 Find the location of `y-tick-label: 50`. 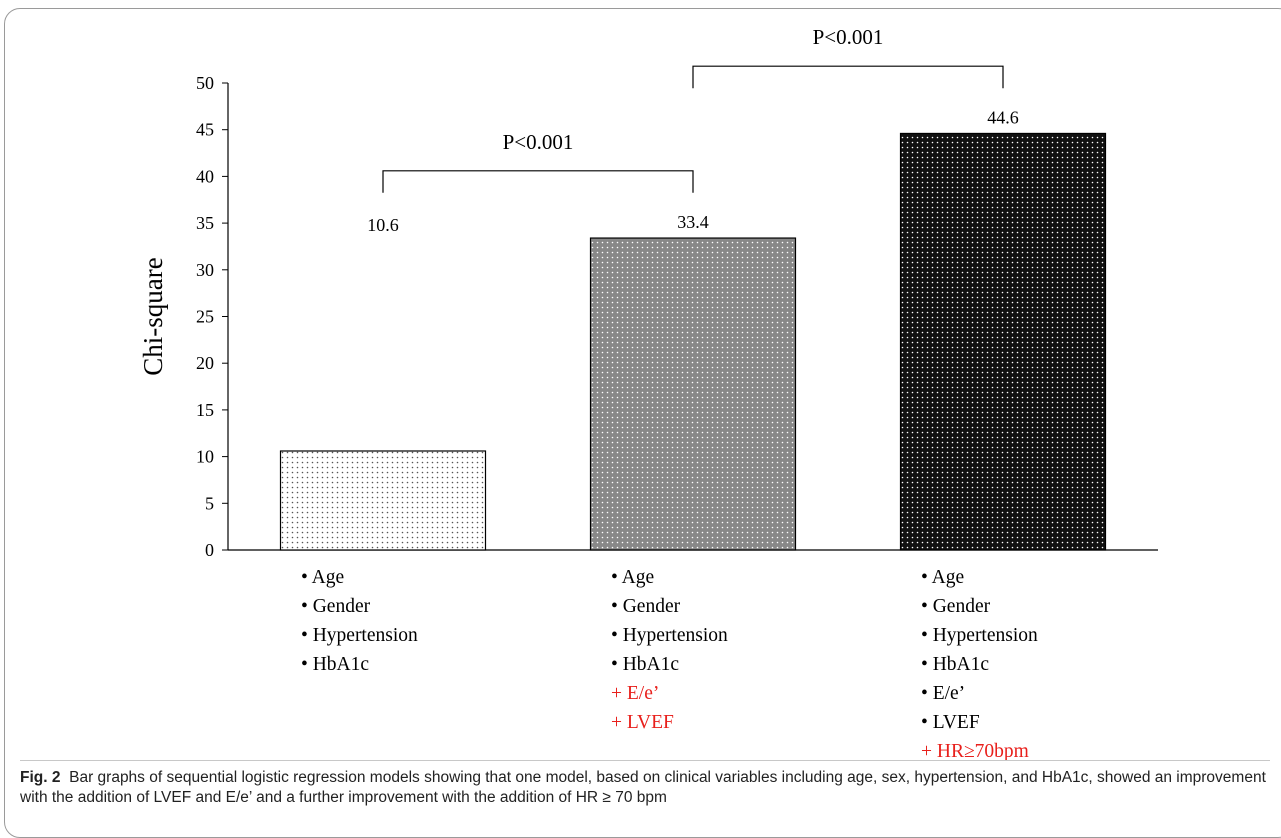

y-tick-label: 50 is located at coordinates (205, 83).